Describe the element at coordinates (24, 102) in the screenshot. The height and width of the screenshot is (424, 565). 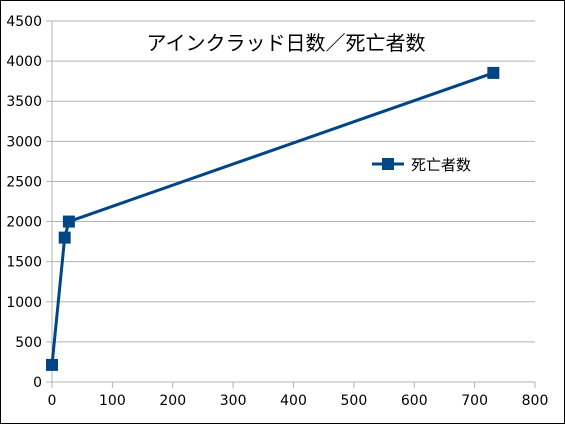
I see `y-tick-label-3500: 3500` at that location.